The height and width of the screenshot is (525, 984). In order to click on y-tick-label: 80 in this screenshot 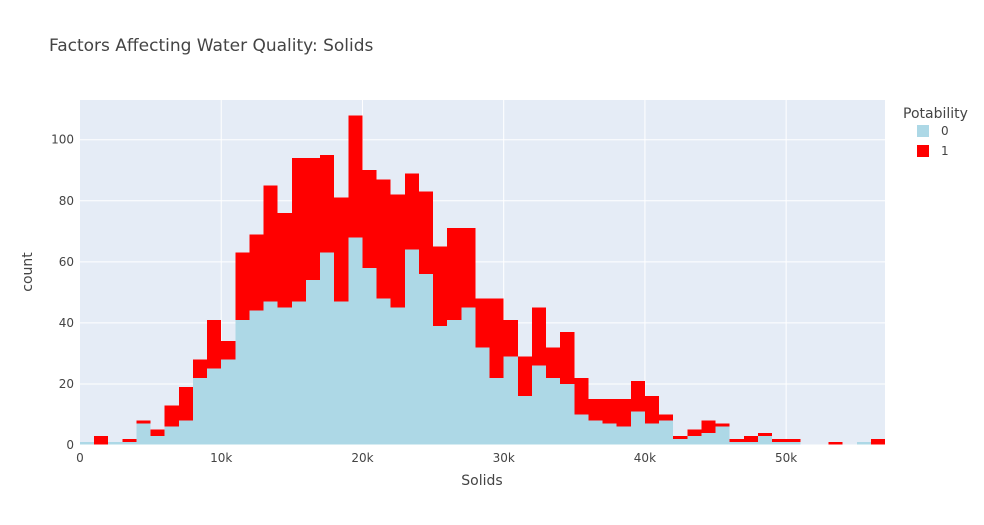, I will do `click(66, 201)`.